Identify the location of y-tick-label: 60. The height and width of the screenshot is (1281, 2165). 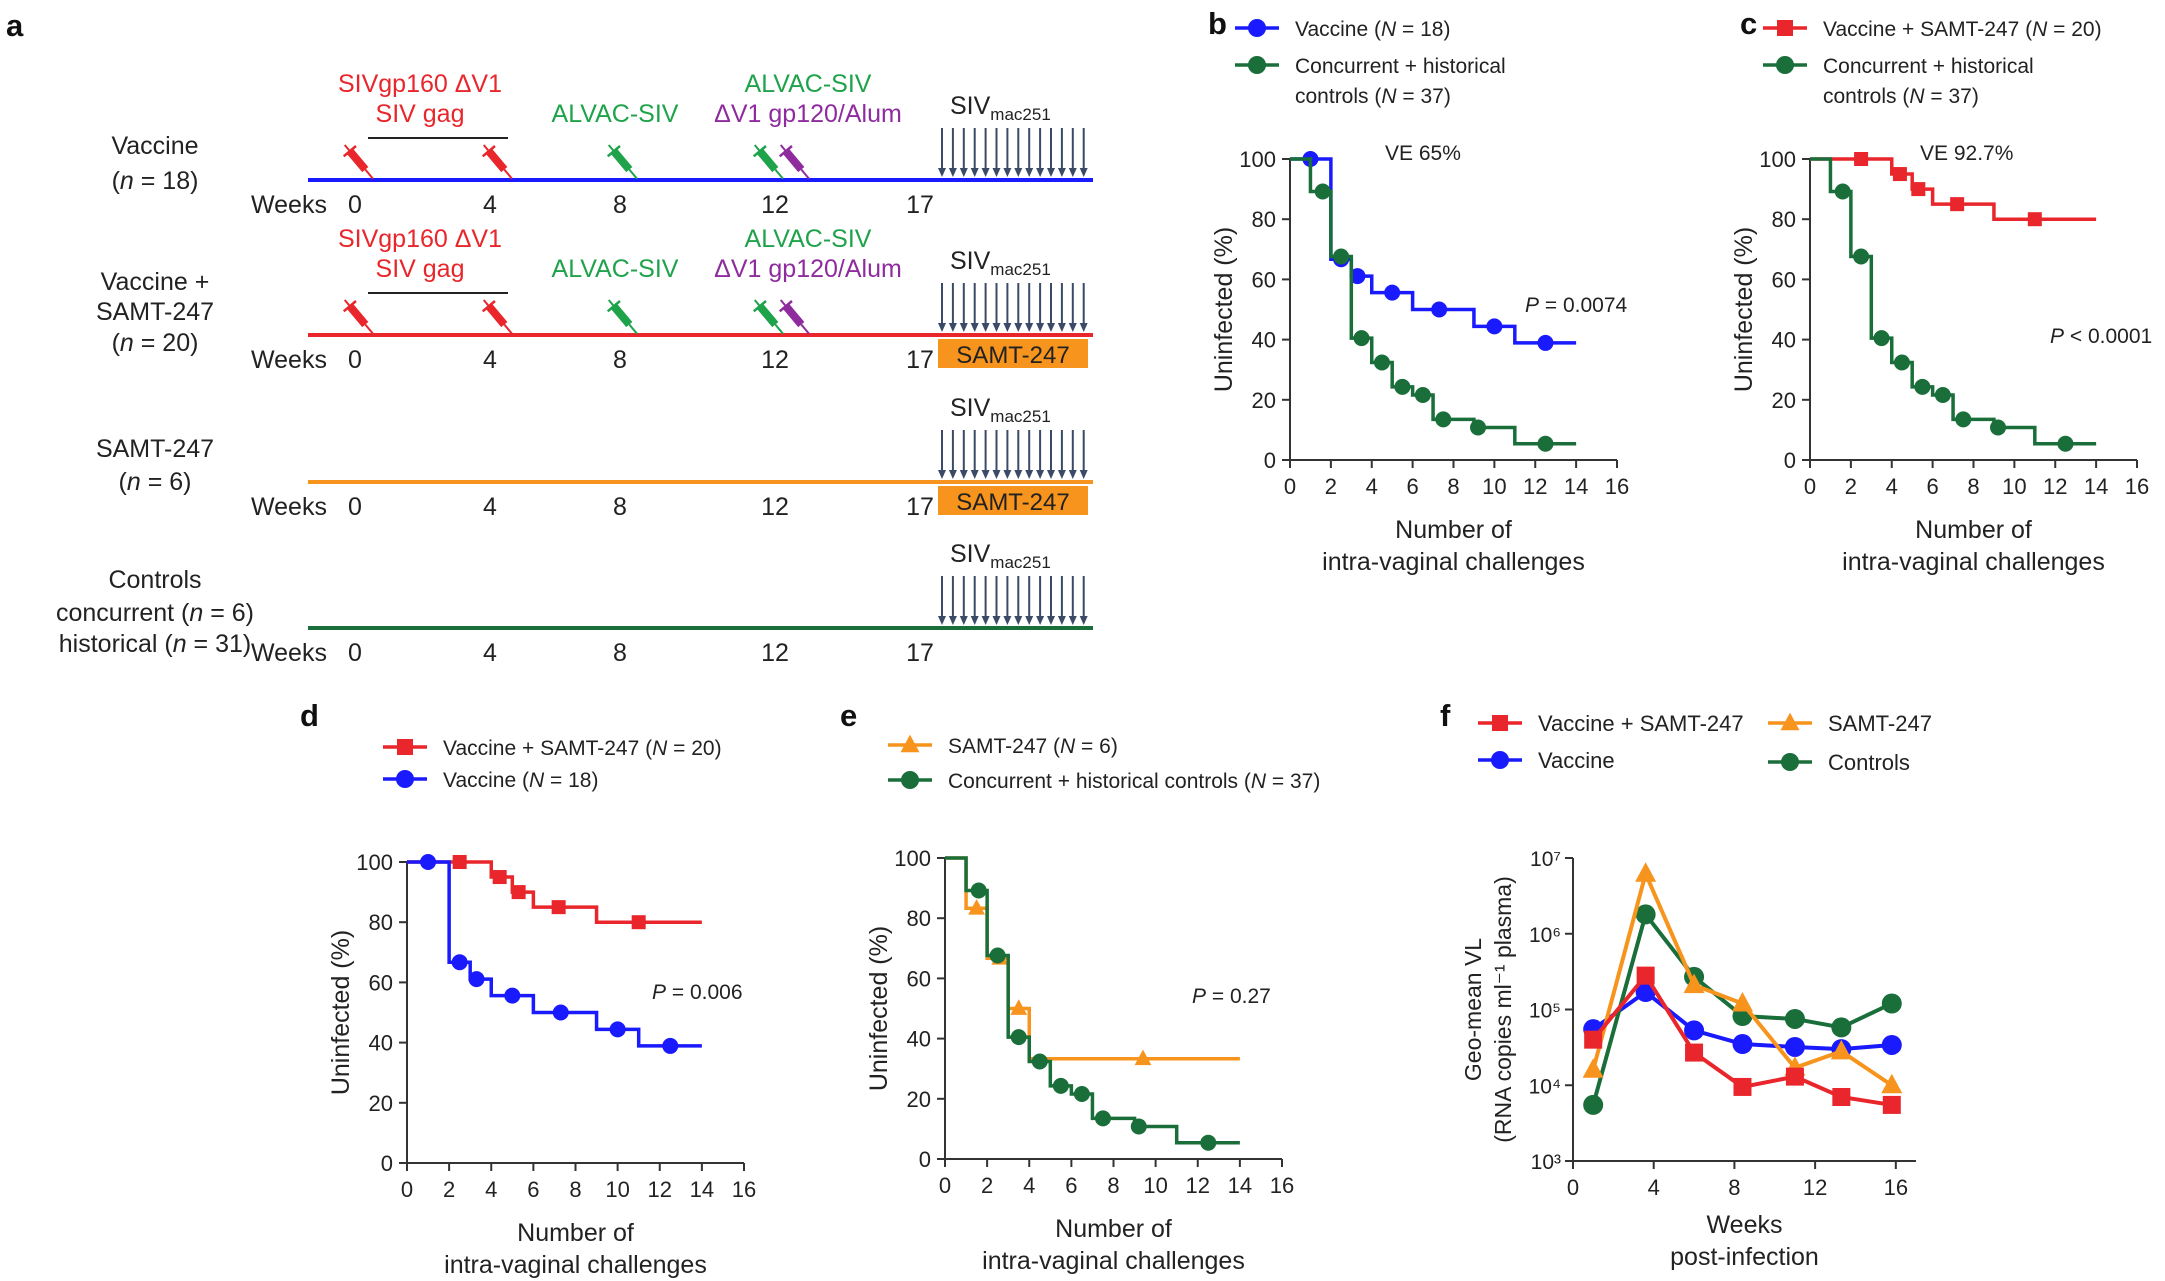
(1264, 279).